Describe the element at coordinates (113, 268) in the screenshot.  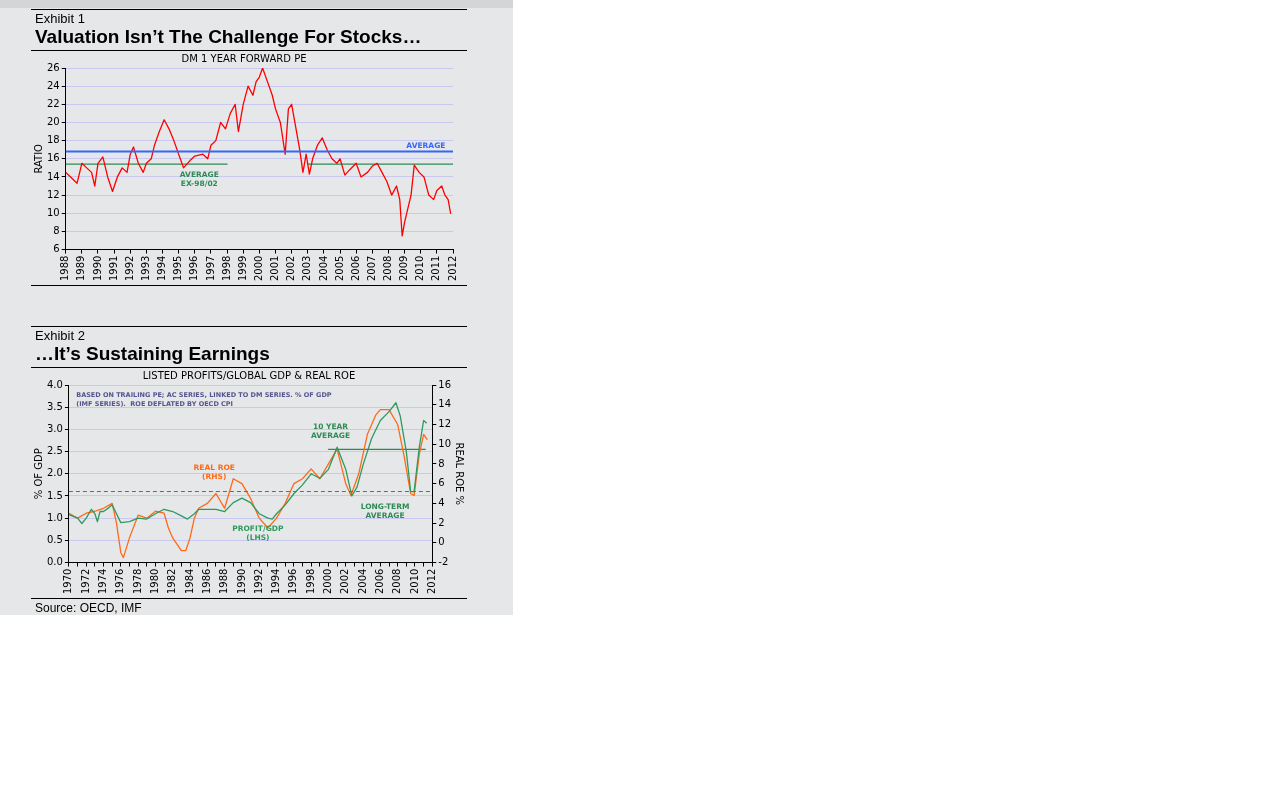
I see `x-tick-label: 1991` at that location.